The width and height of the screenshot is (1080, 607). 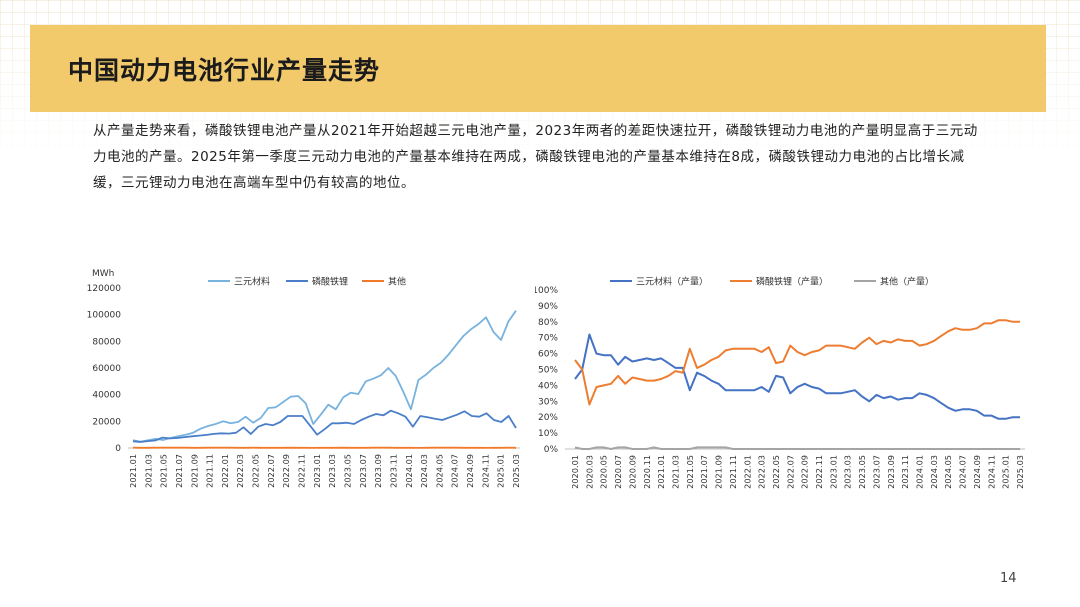 I want to click on y-tick-label: 30%, so click(x=548, y=402).